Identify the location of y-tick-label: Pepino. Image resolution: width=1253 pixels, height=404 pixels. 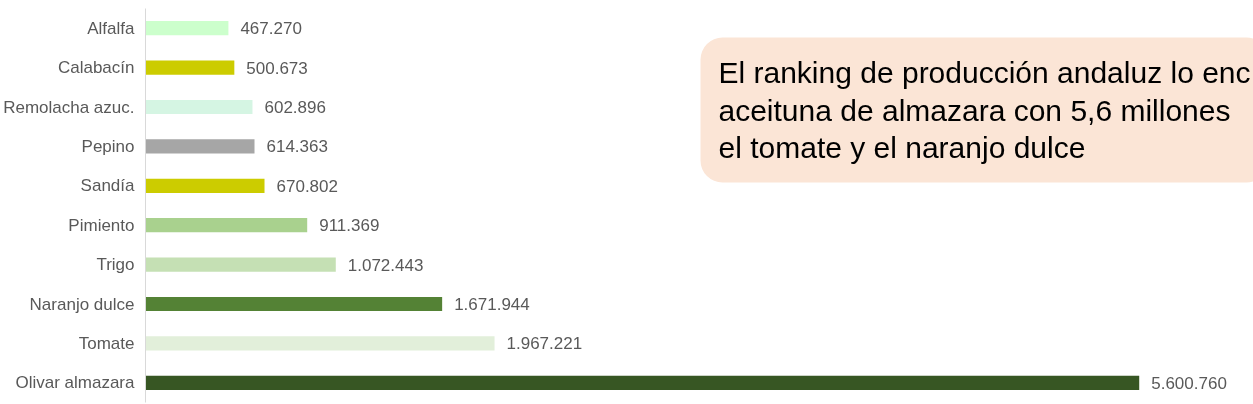
(108, 146).